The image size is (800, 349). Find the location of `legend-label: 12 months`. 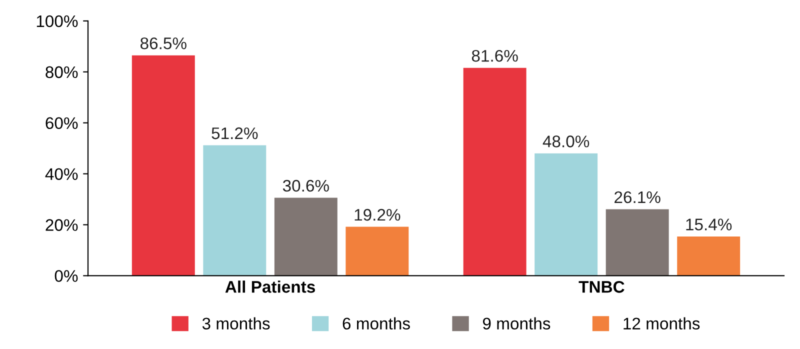

legend-label: 12 months is located at coordinates (662, 323).